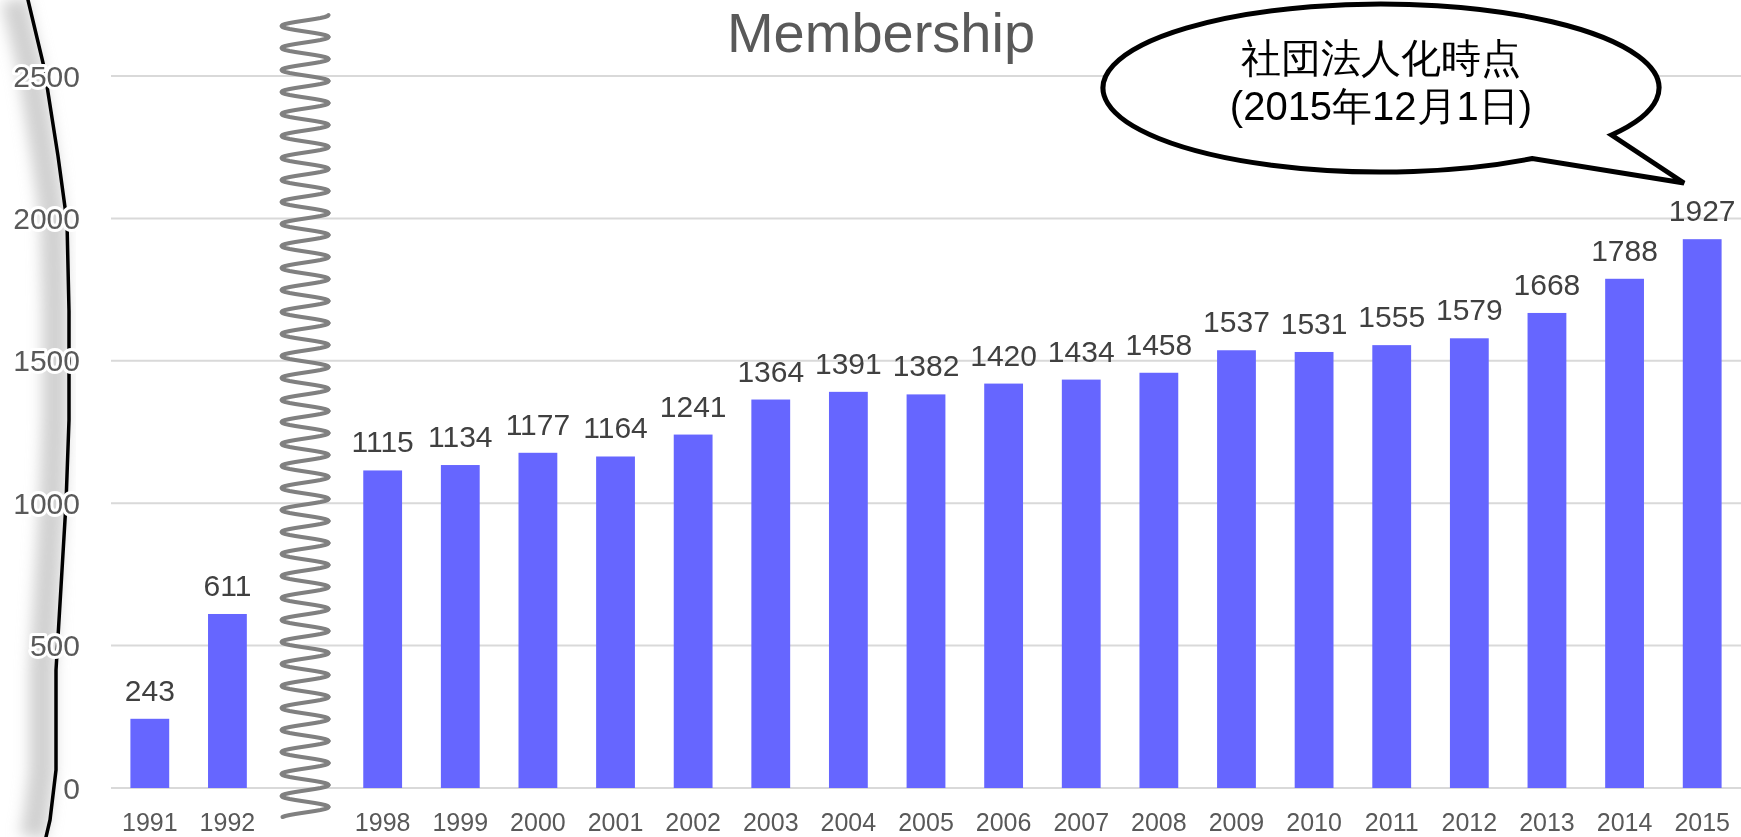 Image resolution: width=1741 pixels, height=837 pixels. What do you see at coordinates (881, 32) in the screenshot?
I see `title: Membership` at bounding box center [881, 32].